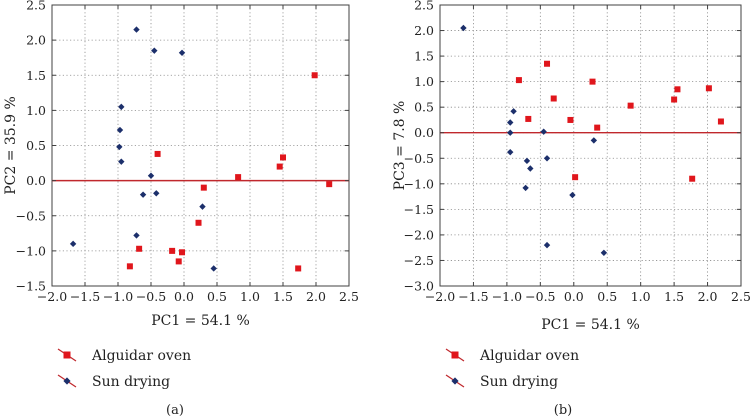 Image resolution: width=750 pixels, height=420 pixels. What do you see at coordinates (36, 180) in the screenshot?
I see `y-tick-label: 0.0` at bounding box center [36, 180].